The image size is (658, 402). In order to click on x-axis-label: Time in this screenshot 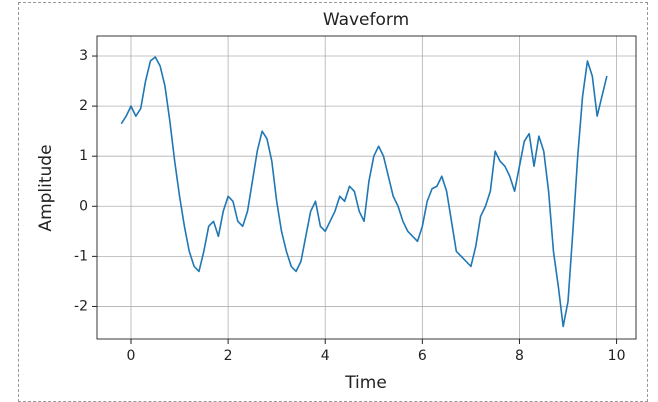, I will do `click(365, 382)`.